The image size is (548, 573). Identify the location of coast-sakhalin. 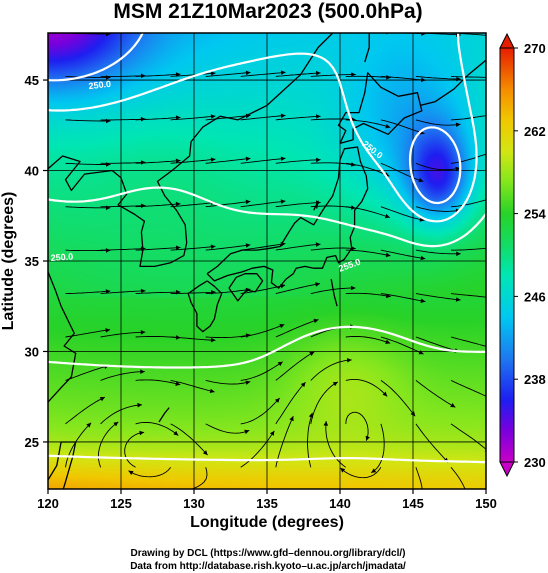
(367, 48).